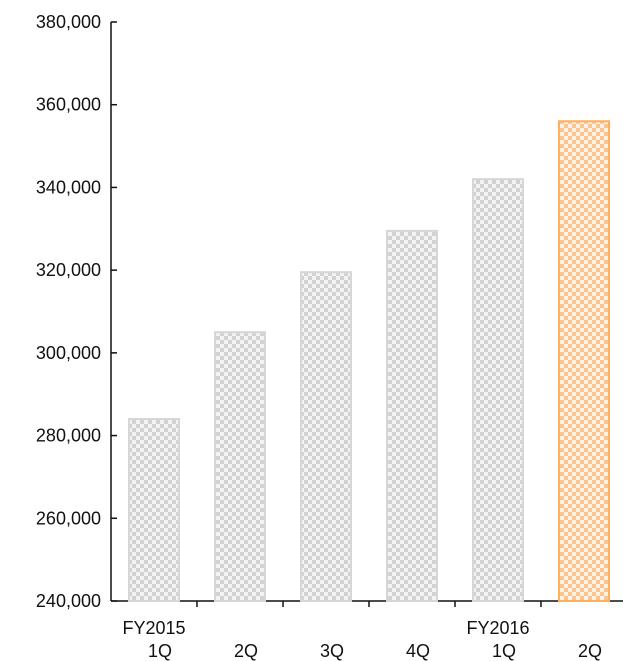 Image resolution: width=623 pixels, height=661 pixels. What do you see at coordinates (332, 651) in the screenshot?
I see `x-tick-label-quarter: 3Q` at bounding box center [332, 651].